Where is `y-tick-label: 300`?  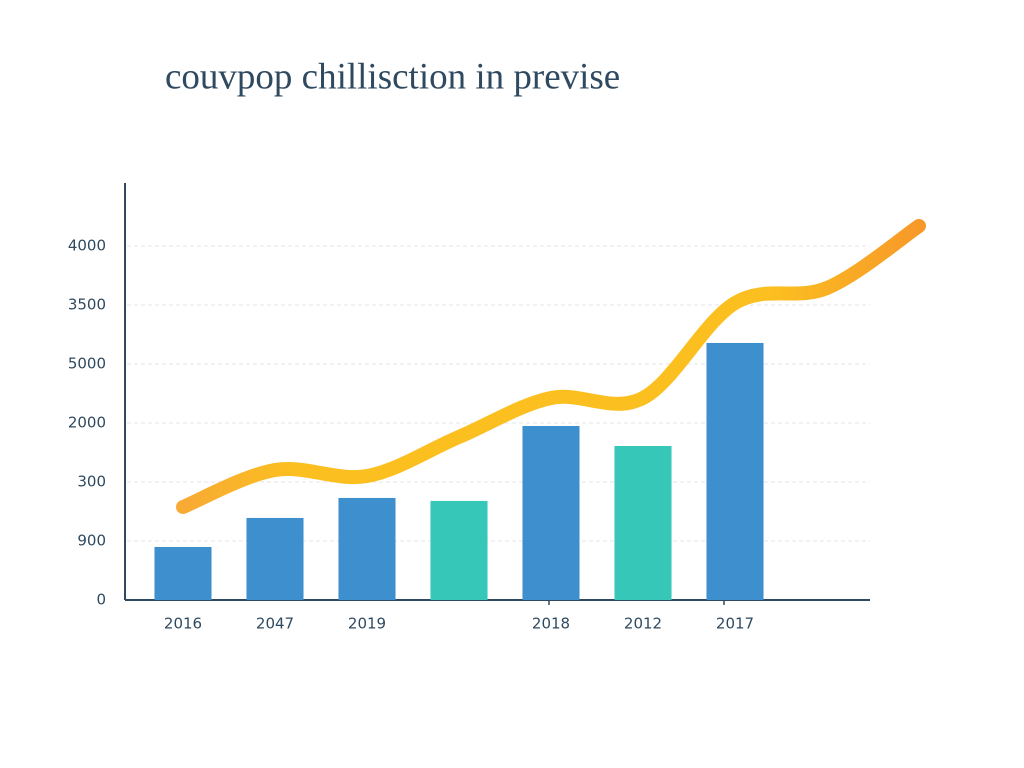 y-tick-label: 300 is located at coordinates (91, 482).